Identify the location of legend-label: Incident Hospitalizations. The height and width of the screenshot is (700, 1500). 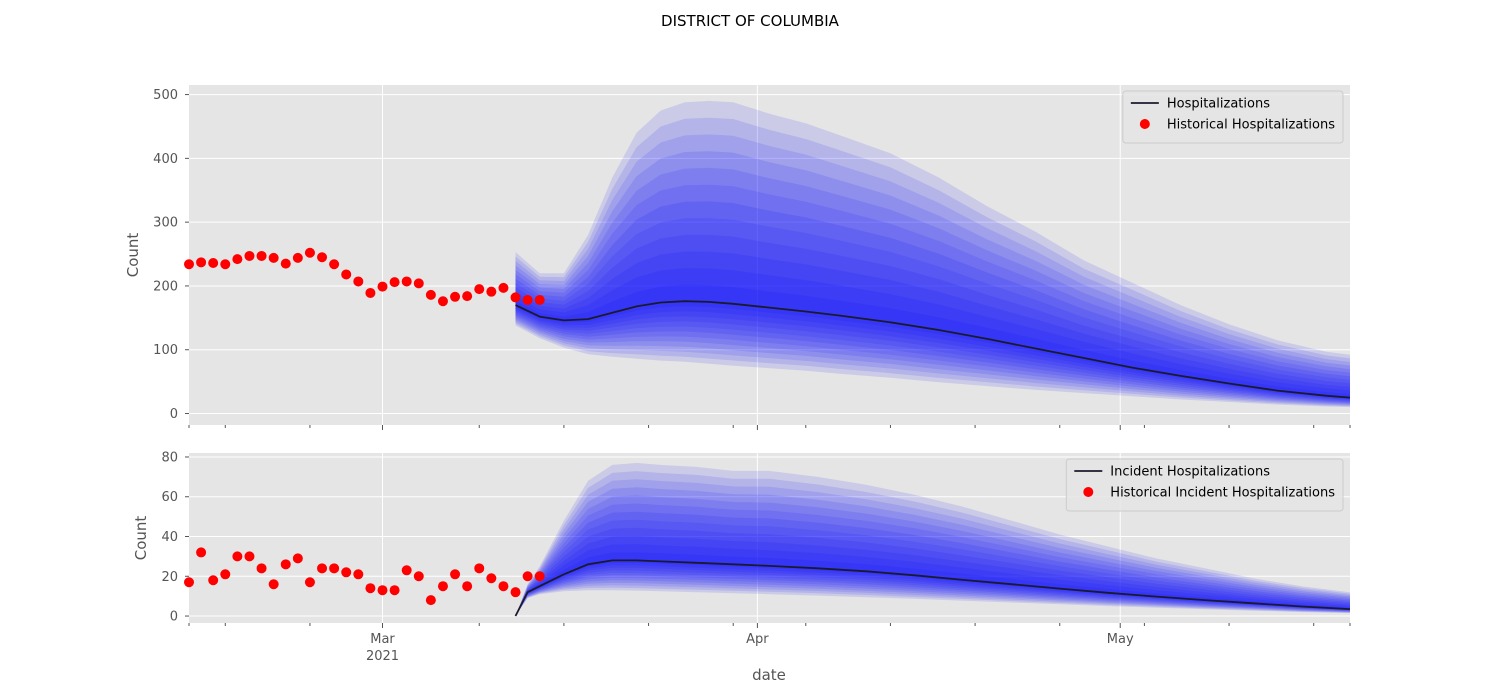
(1190, 472).